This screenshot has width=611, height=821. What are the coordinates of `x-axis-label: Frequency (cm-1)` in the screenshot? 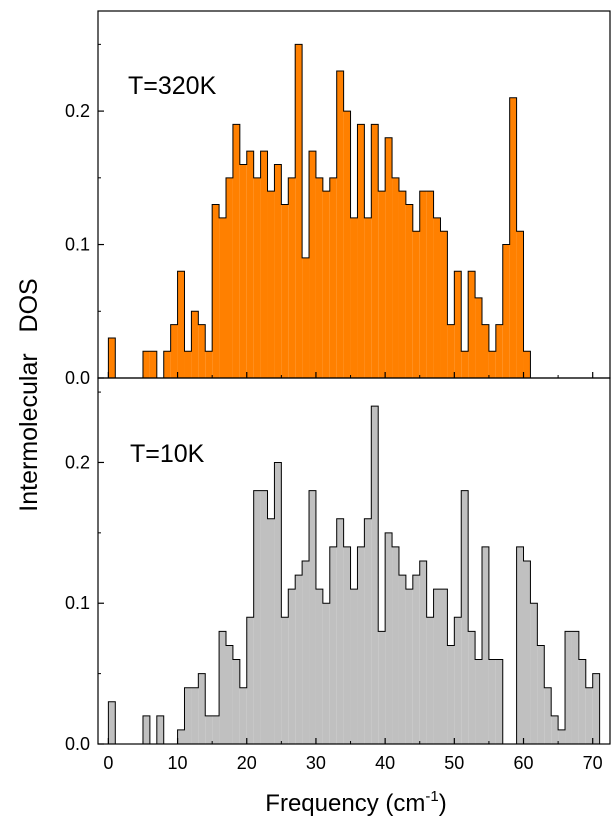 It's located at (355, 802).